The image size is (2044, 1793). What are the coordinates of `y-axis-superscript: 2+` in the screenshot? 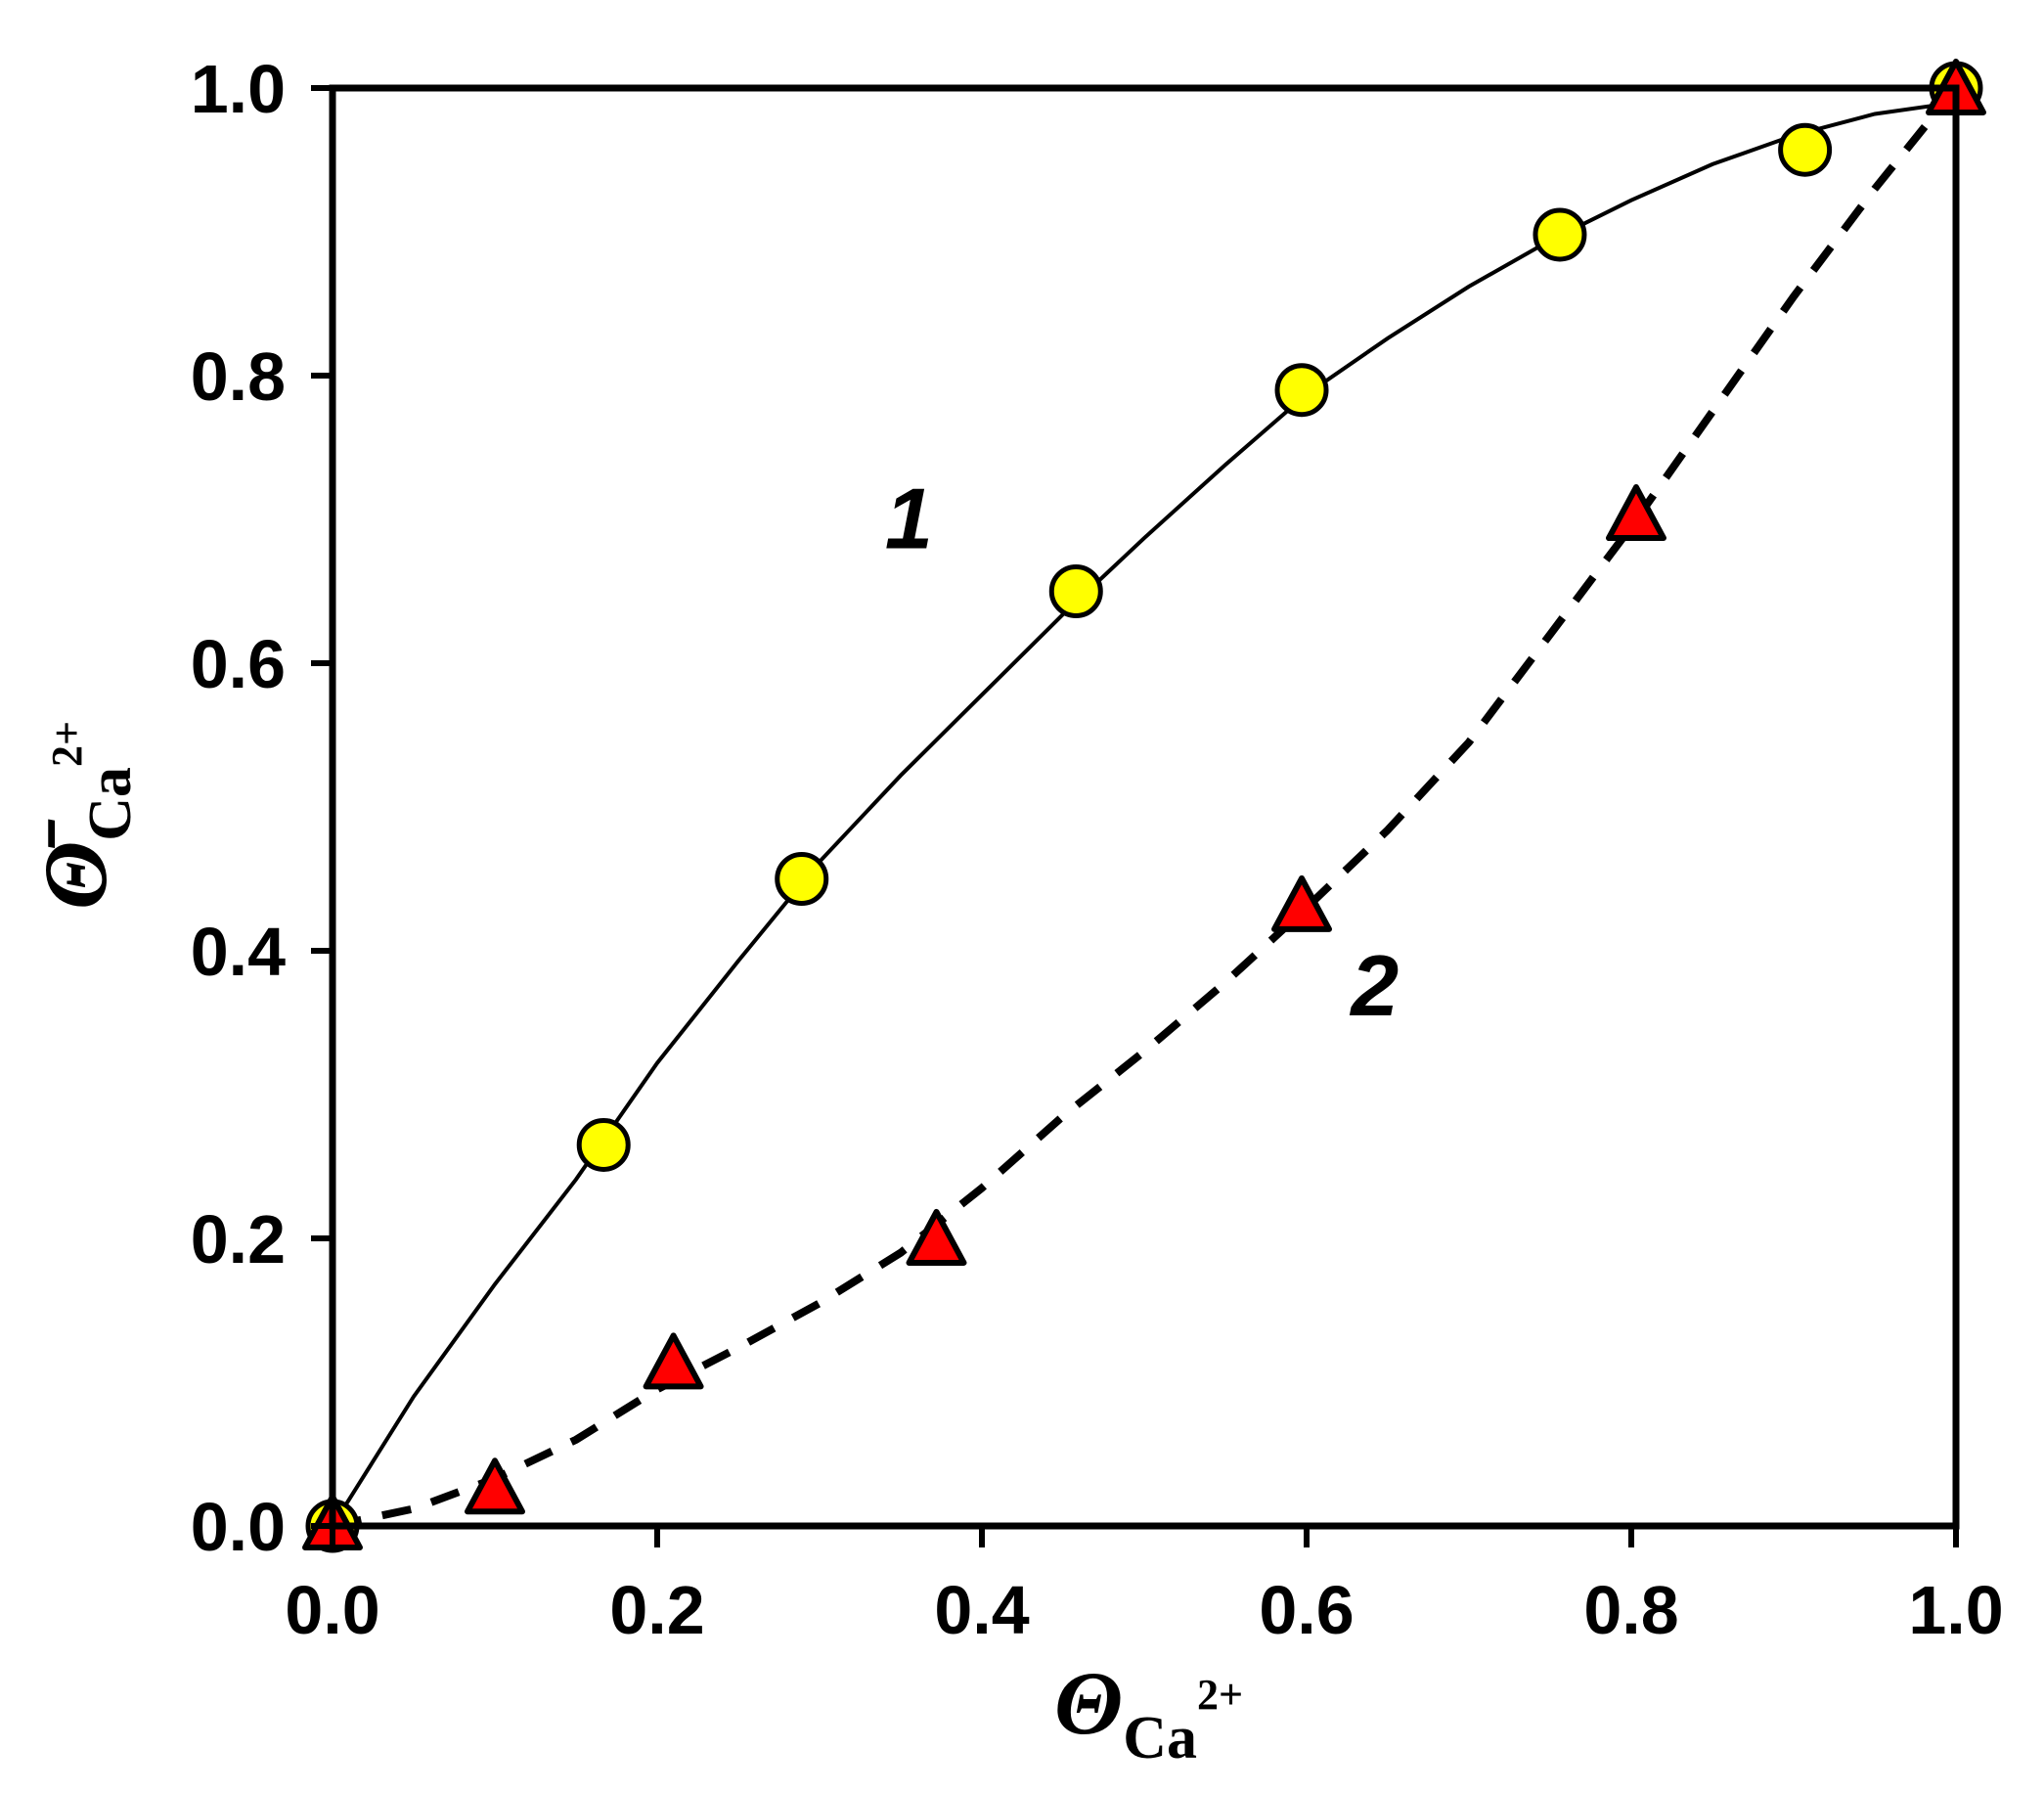 It's located at (67, 744).